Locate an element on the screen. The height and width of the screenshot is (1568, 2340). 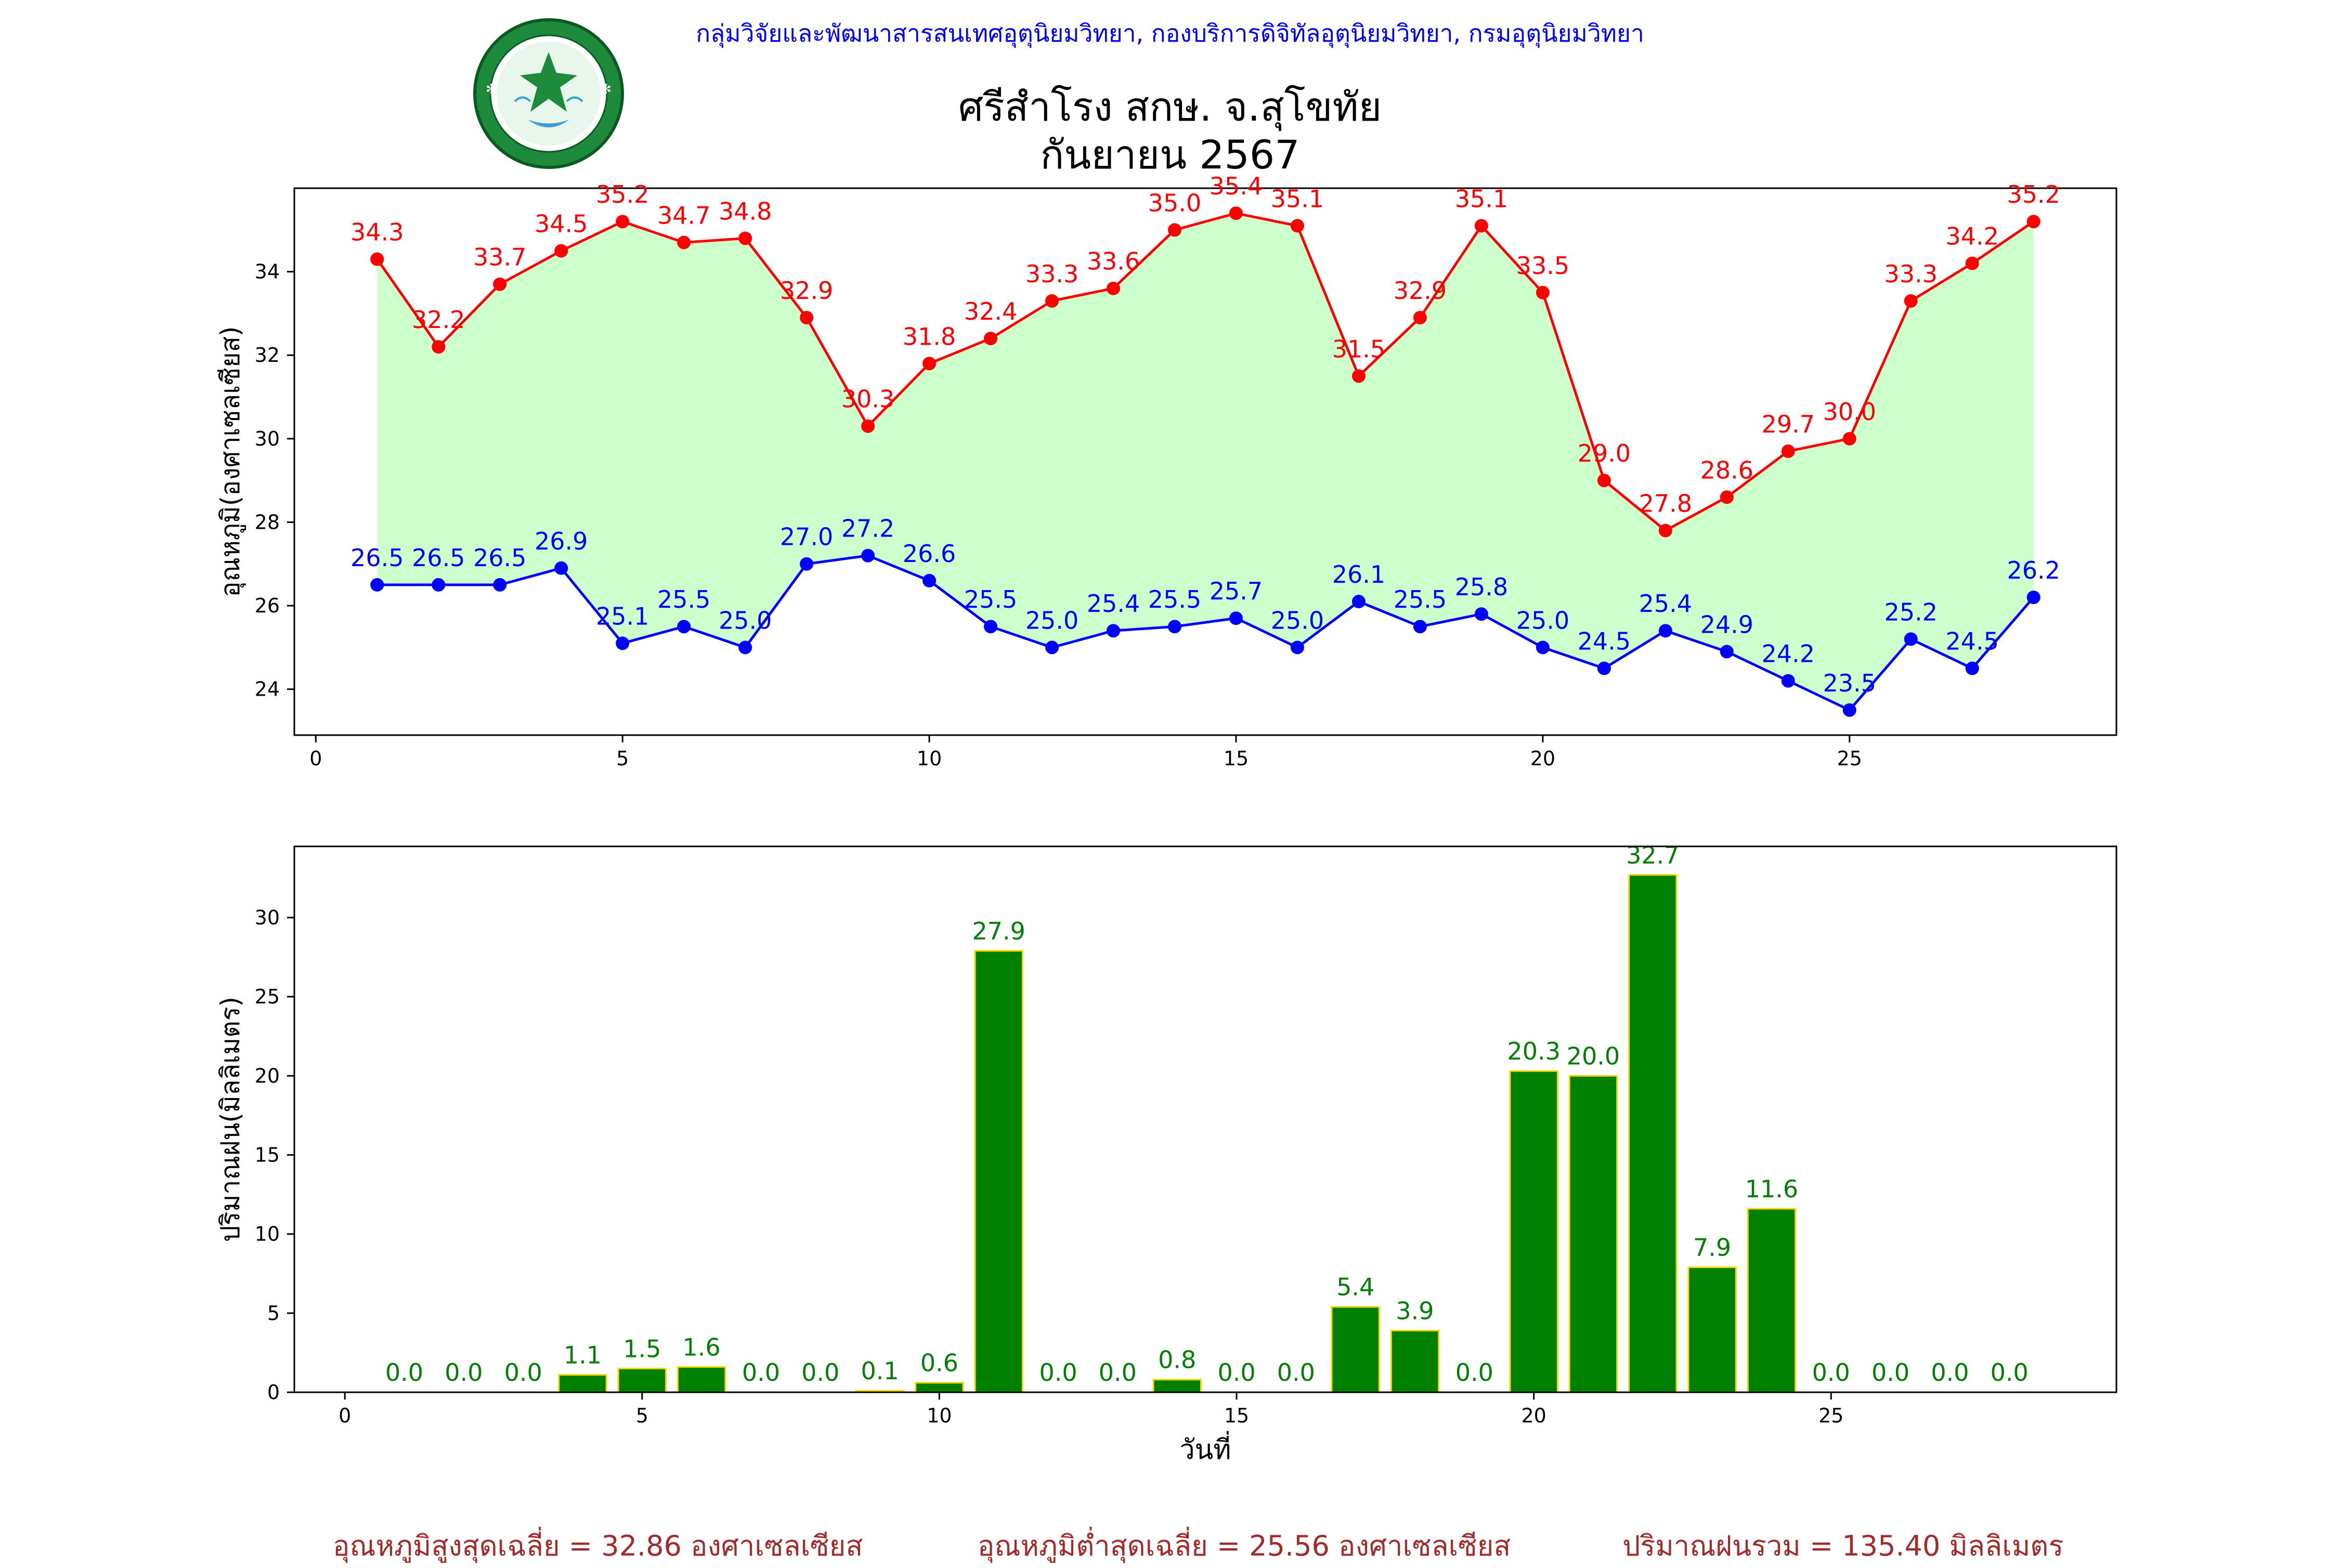
x-tick-label: 10 is located at coordinates (940, 1415).